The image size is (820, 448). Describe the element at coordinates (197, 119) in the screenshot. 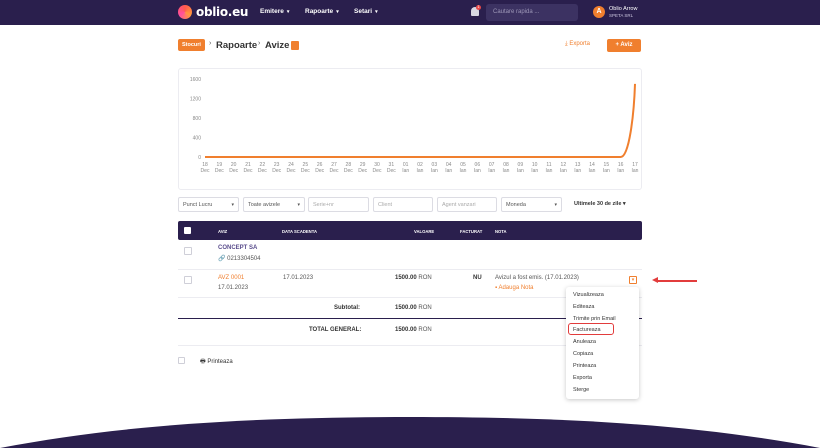

I see `y-tick-label: 800` at that location.